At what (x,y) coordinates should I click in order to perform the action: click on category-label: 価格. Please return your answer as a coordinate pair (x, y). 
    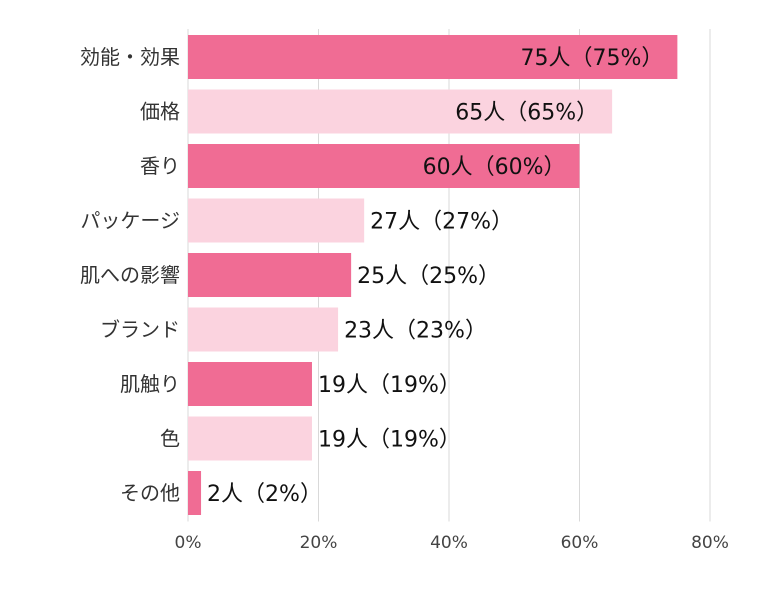
    Looking at the image, I should click on (160, 112).